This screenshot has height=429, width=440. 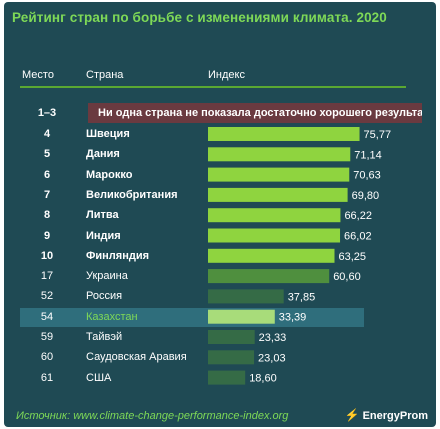 I want to click on rank-label: 8, so click(x=47, y=215).